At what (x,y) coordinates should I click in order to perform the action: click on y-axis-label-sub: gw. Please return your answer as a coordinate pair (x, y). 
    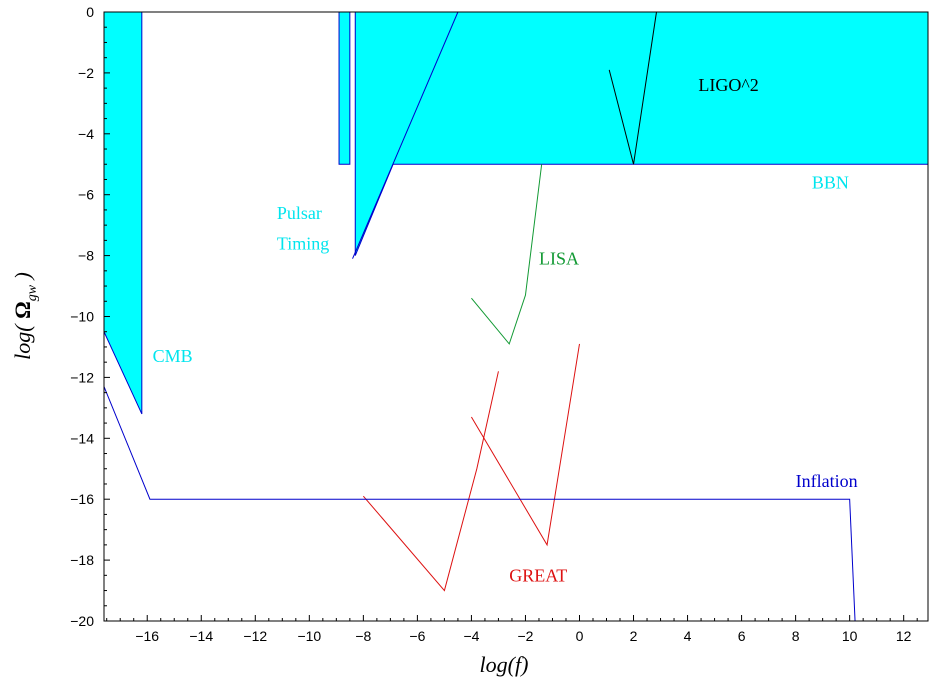
    Looking at the image, I should click on (32, 292).